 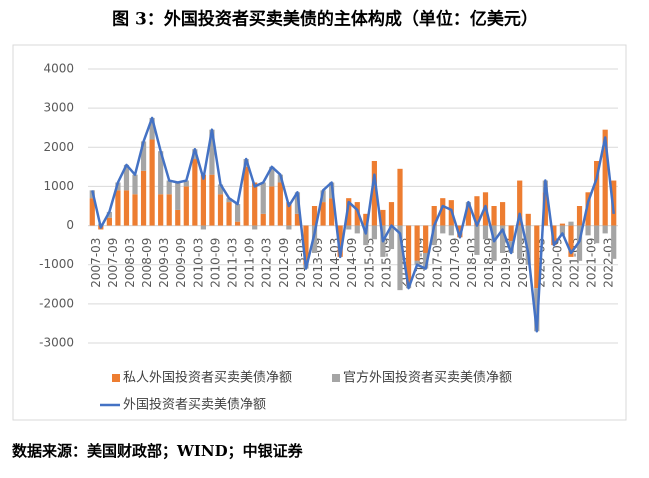 What do you see at coordinates (113, 263) in the screenshot?
I see `x-tick-label: 2007-09` at bounding box center [113, 263].